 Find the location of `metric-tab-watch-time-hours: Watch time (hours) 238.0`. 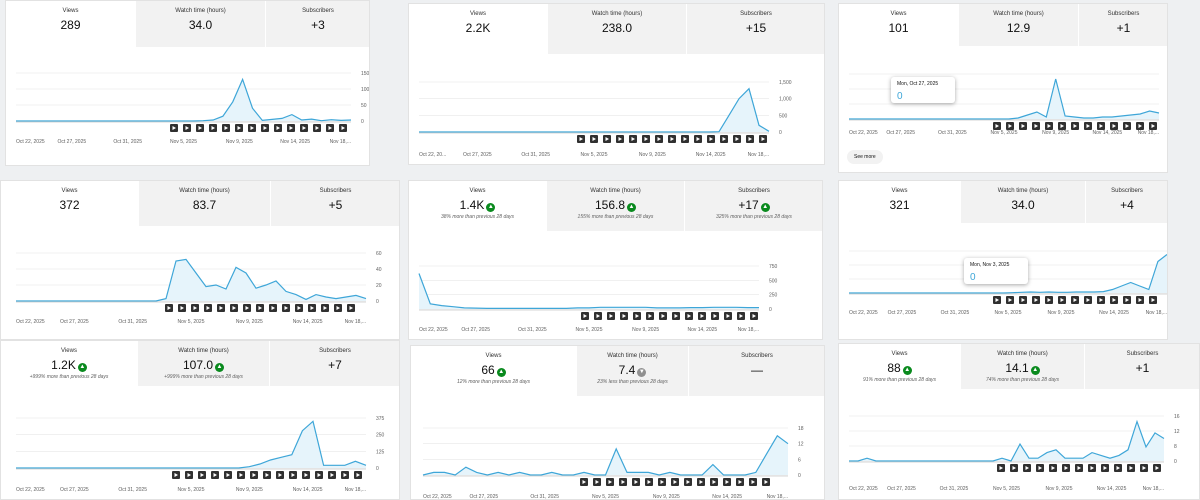

metric-tab-watch-time-hours: Watch time (hours) 238.0 is located at coordinates (617, 29).